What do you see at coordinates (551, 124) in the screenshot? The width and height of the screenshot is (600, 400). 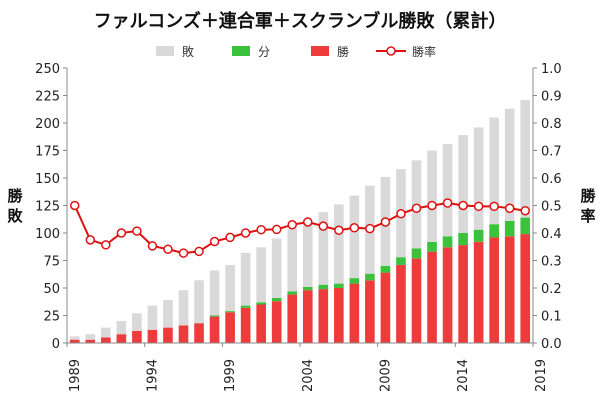 I see `y-tick-label-right: 0.8` at bounding box center [551, 124].